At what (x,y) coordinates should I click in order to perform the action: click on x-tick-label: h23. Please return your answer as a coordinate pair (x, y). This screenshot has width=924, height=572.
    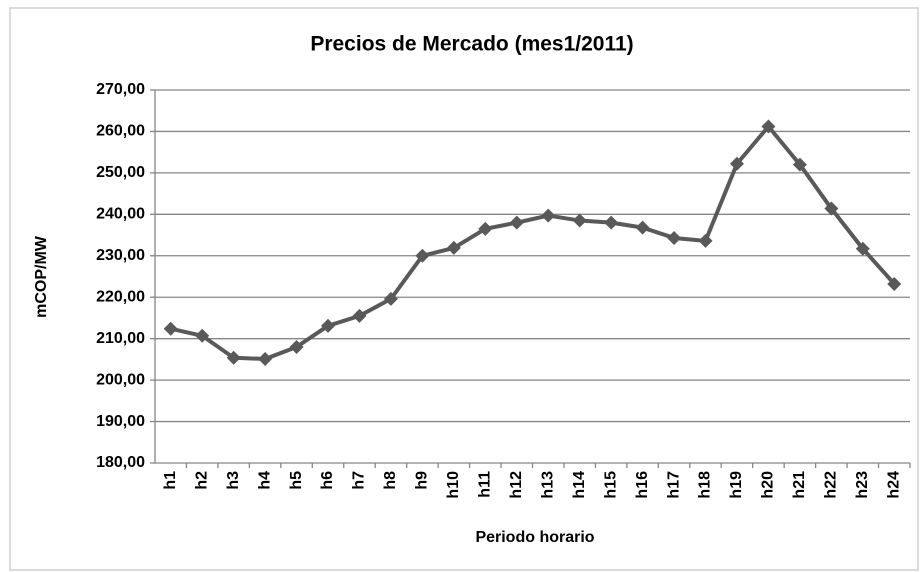
    Looking at the image, I should click on (862, 485).